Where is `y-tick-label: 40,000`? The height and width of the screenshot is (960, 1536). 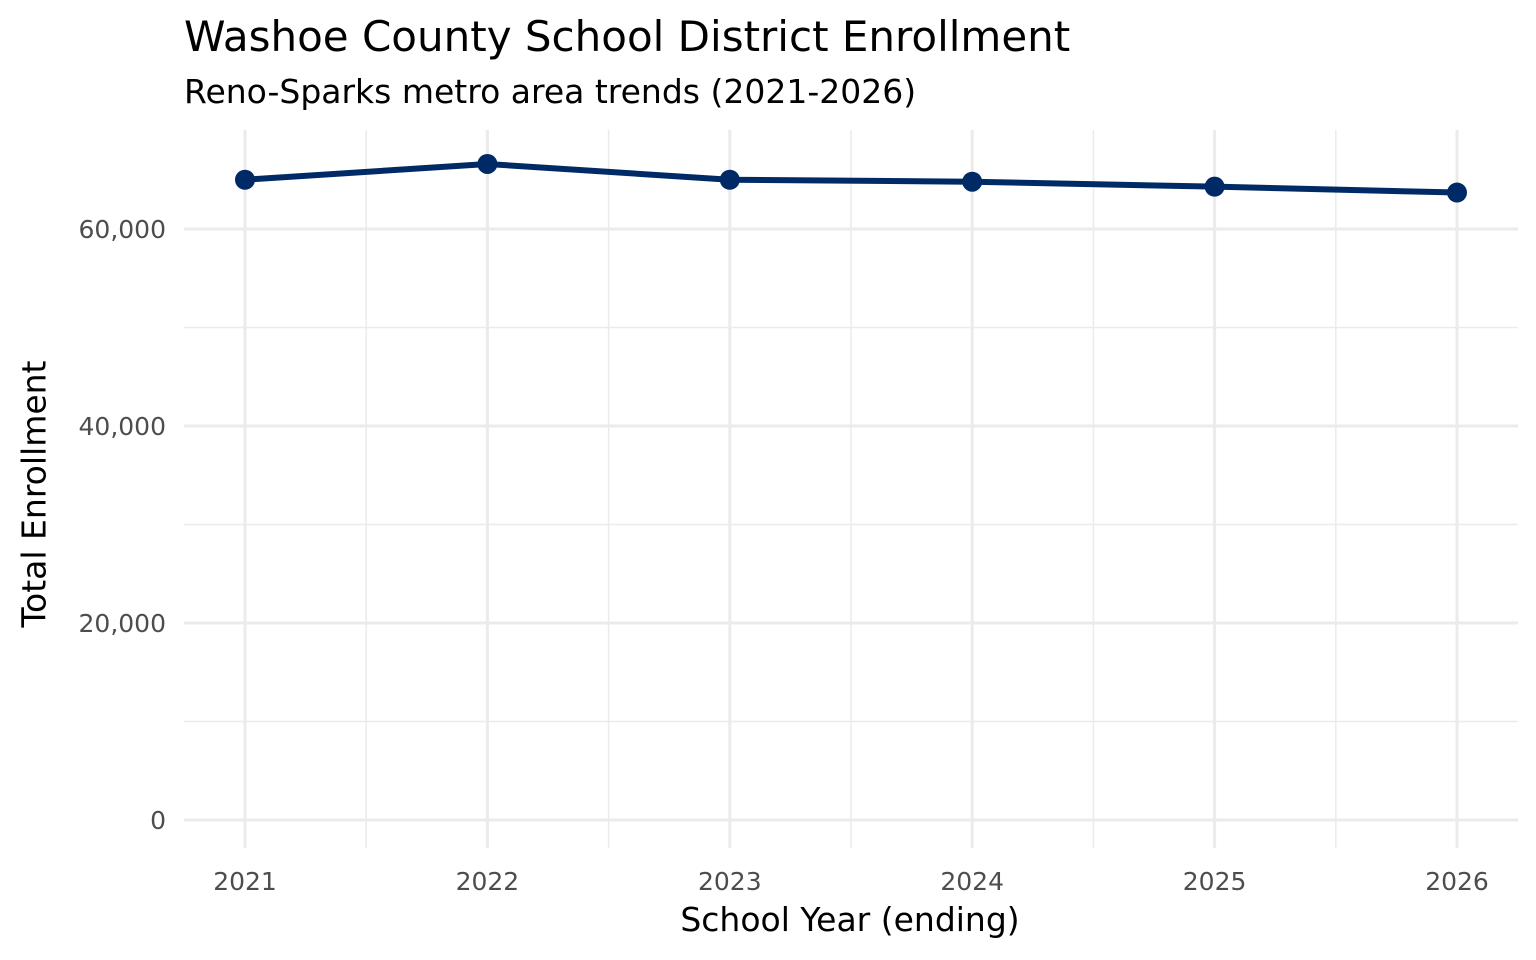
y-tick-label: 40,000 is located at coordinates (122, 426).